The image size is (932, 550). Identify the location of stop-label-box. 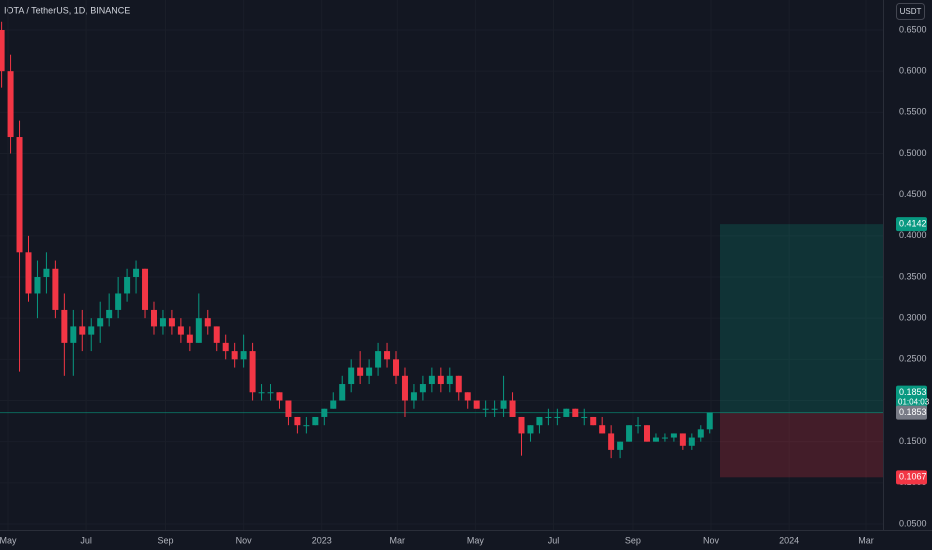
(911, 477).